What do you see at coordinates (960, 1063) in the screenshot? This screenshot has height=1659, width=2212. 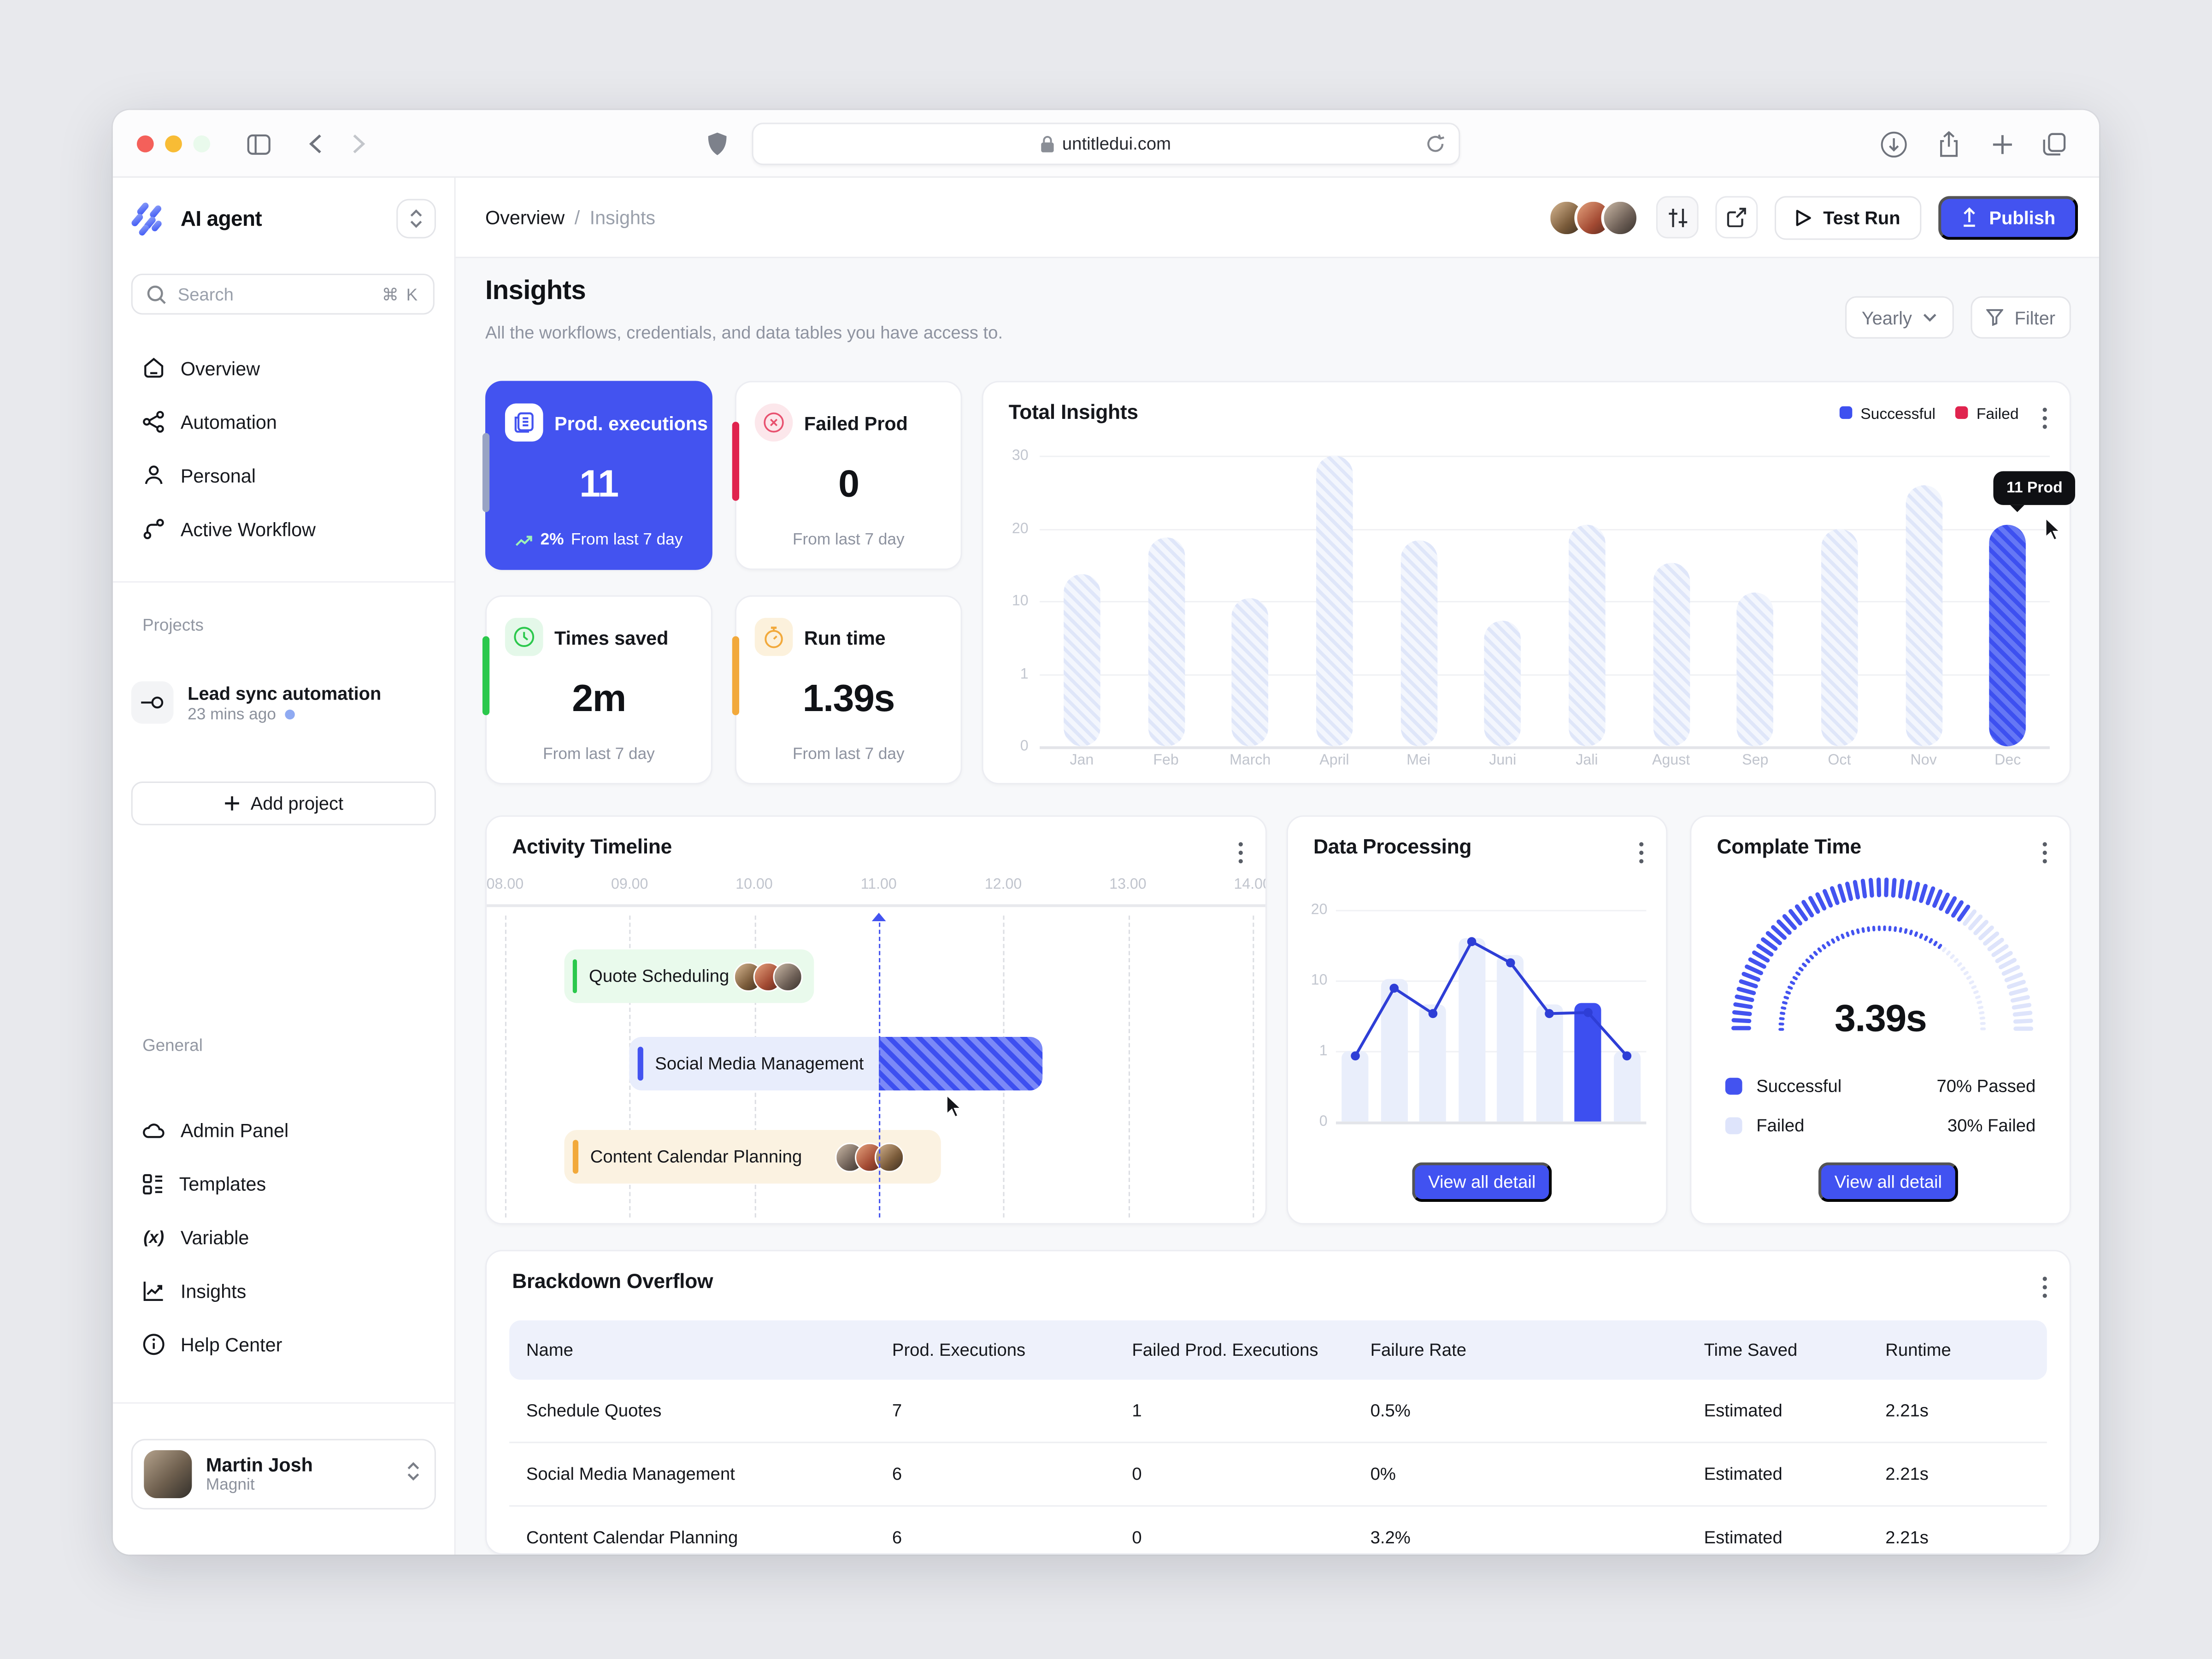 I see `task-in-progress-segment` at bounding box center [960, 1063].